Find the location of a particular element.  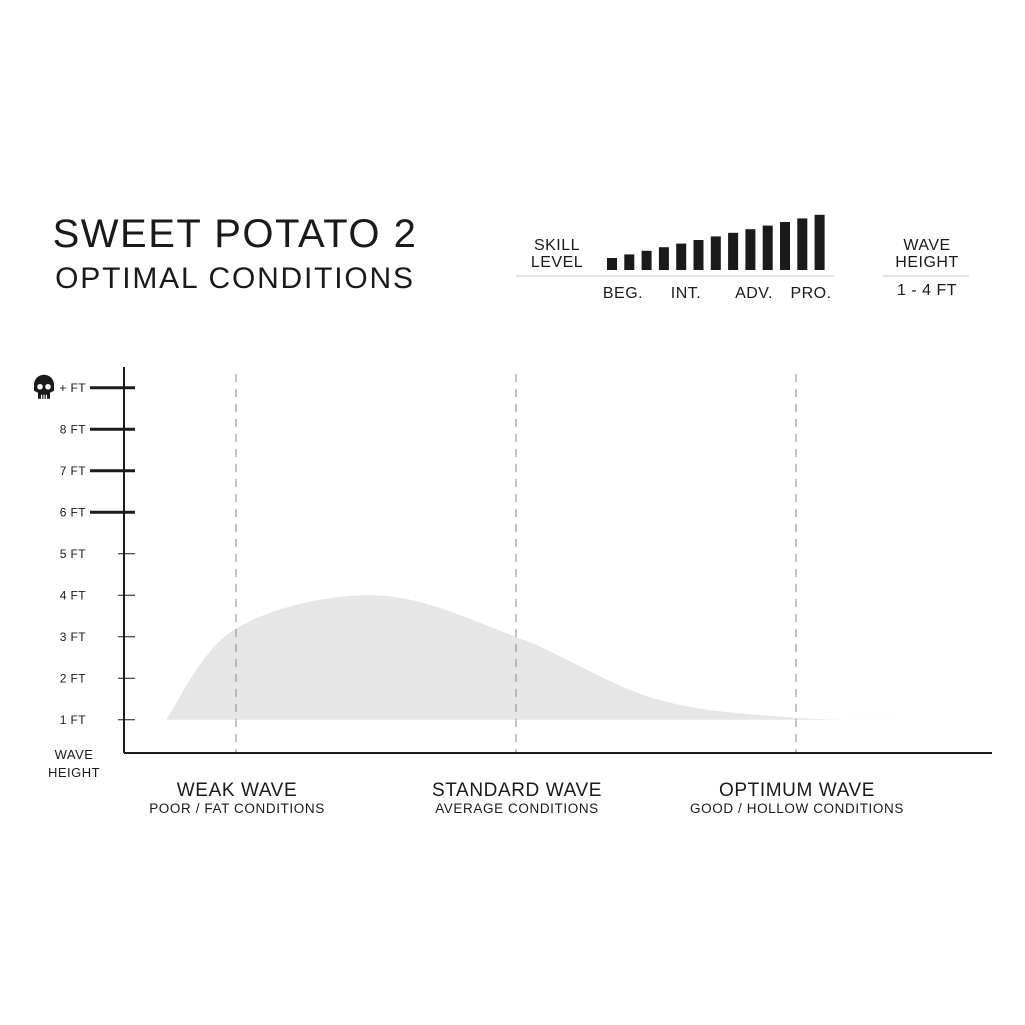

y-tick-label: 6 FT is located at coordinates (73, 512).